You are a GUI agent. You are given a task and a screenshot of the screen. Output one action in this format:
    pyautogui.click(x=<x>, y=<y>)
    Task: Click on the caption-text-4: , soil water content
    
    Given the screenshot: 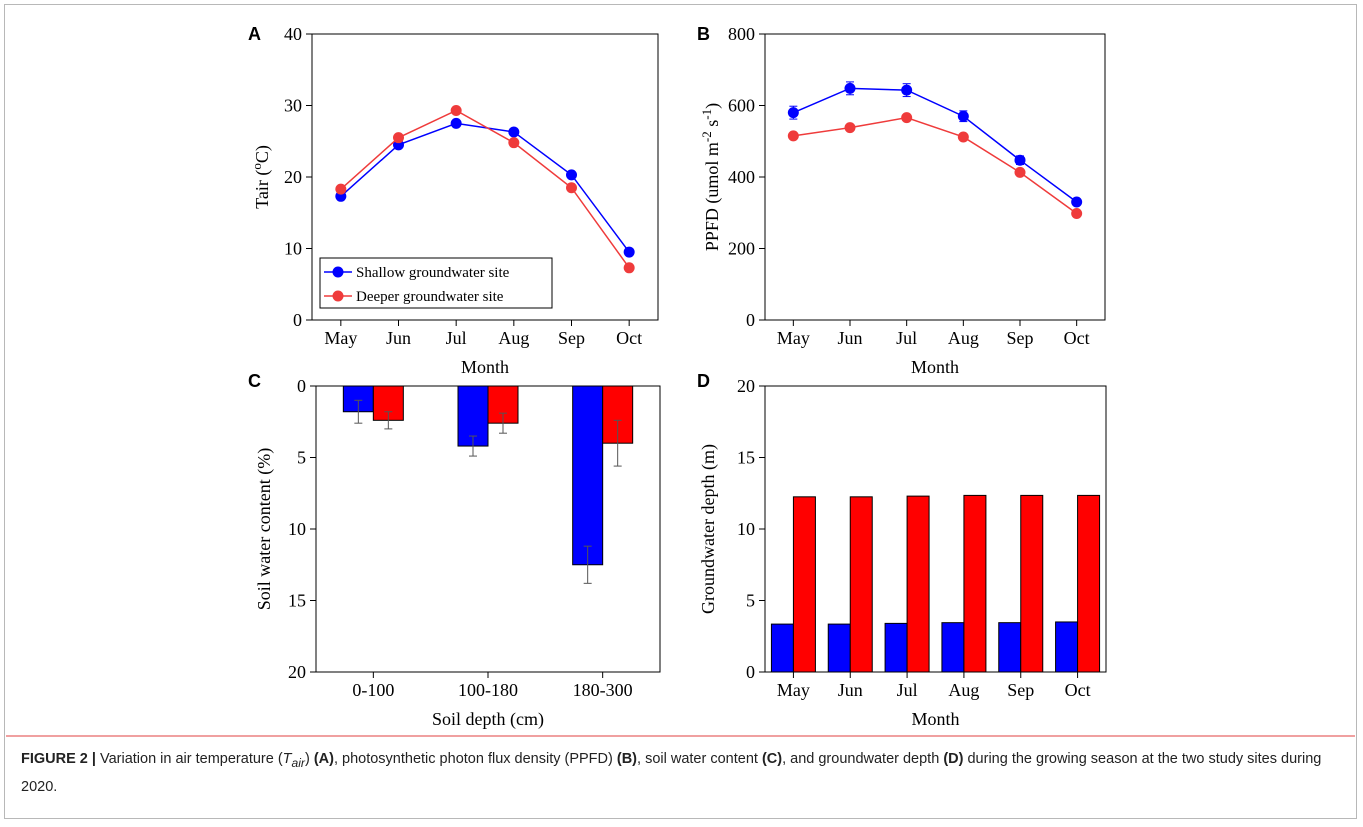 What is the action you would take?
    pyautogui.click(x=699, y=759)
    